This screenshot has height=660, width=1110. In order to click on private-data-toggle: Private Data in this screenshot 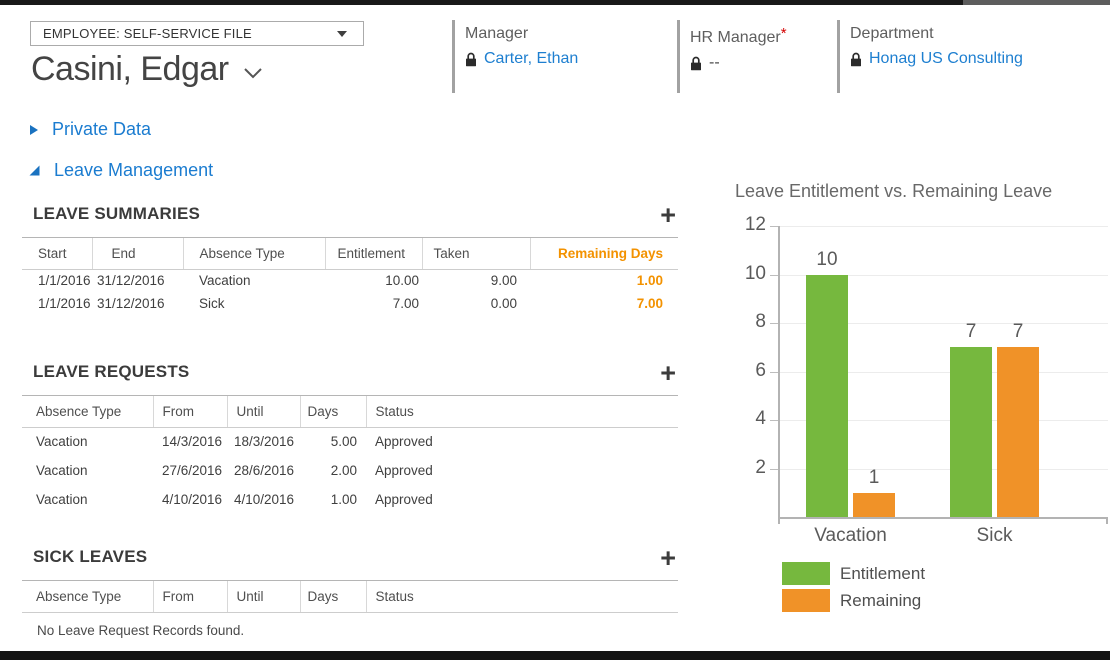, I will do `click(90, 129)`.